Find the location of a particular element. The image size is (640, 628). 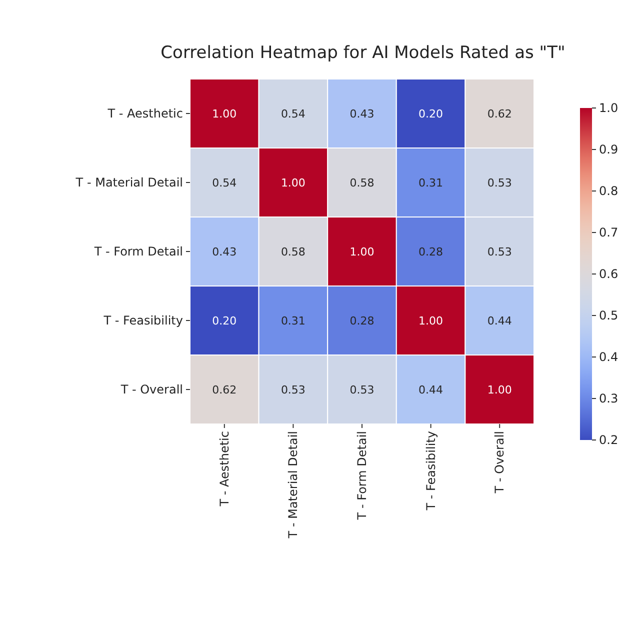

x-tick-label: T - Overall is located at coordinates (499, 462).